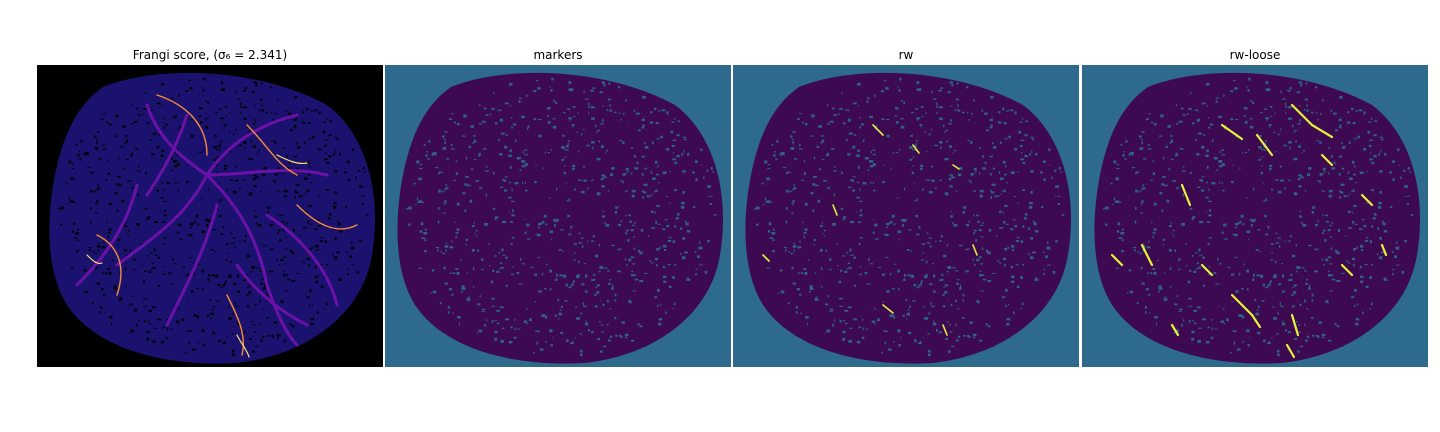 This screenshot has width=1440, height=432. Describe the element at coordinates (1255, 55) in the screenshot. I see `panel-title: rw-loose` at that location.